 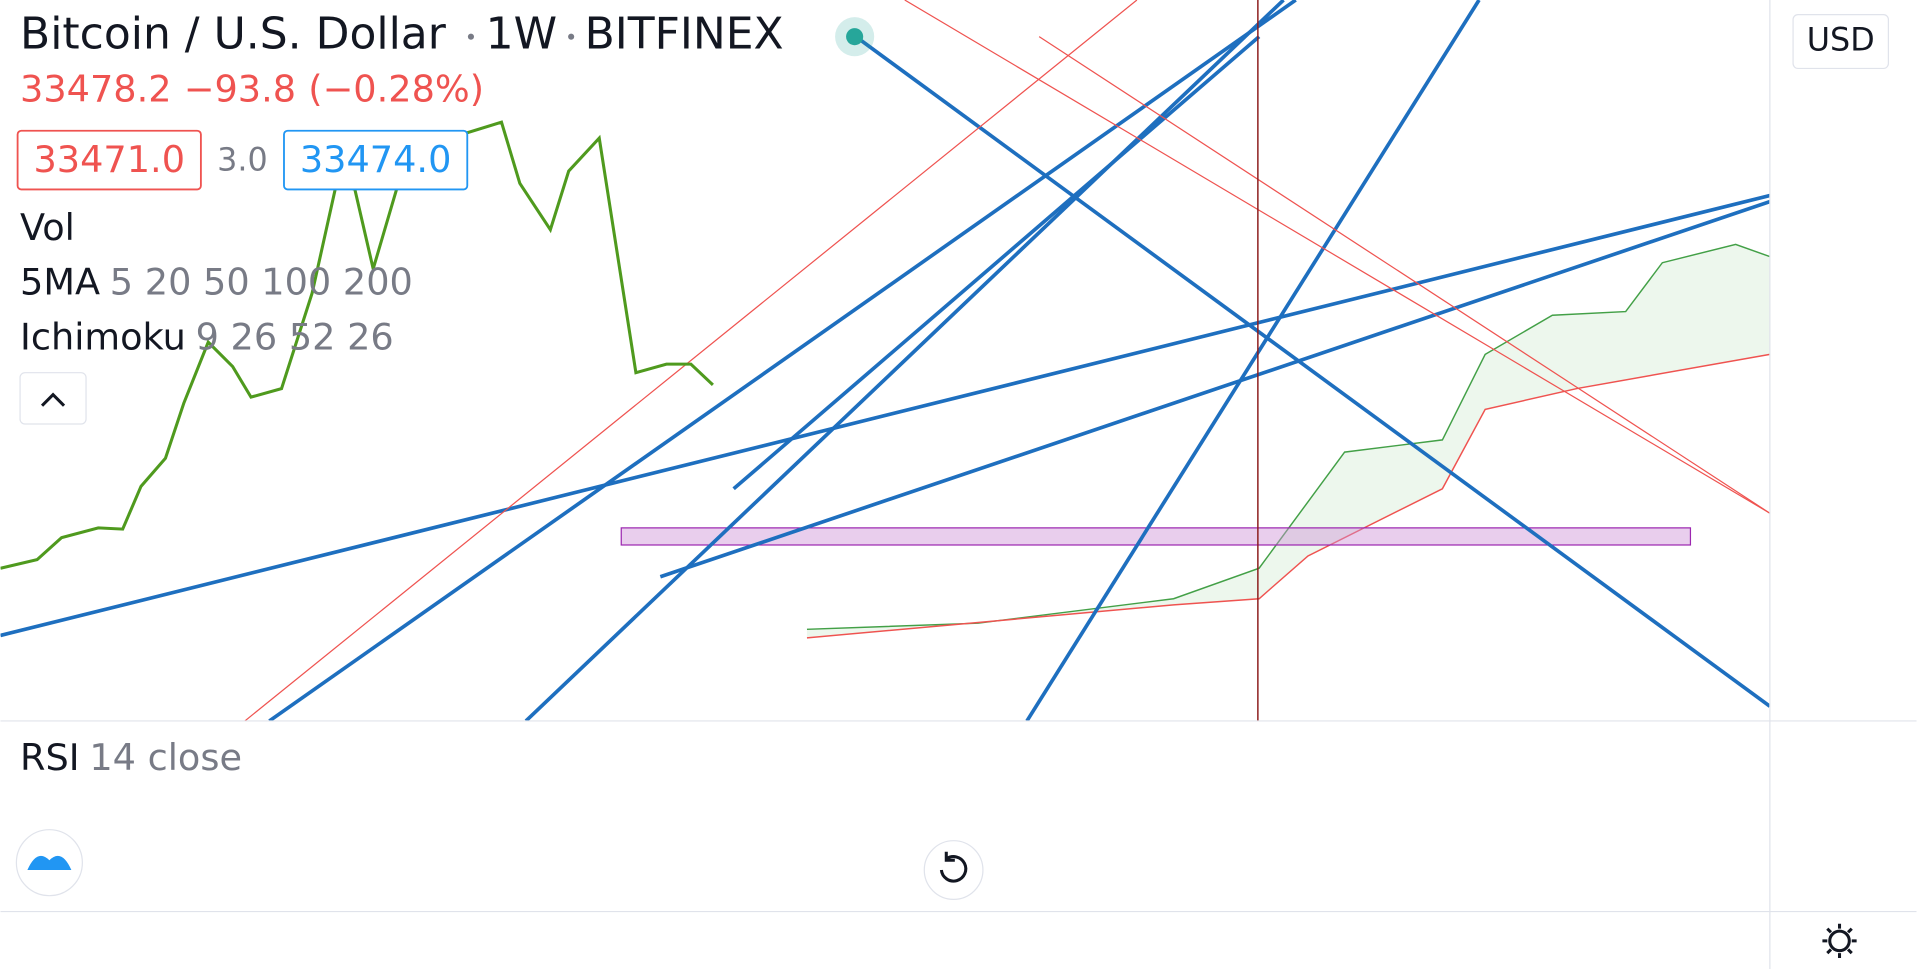 I want to click on chevron, so click(x=53, y=399).